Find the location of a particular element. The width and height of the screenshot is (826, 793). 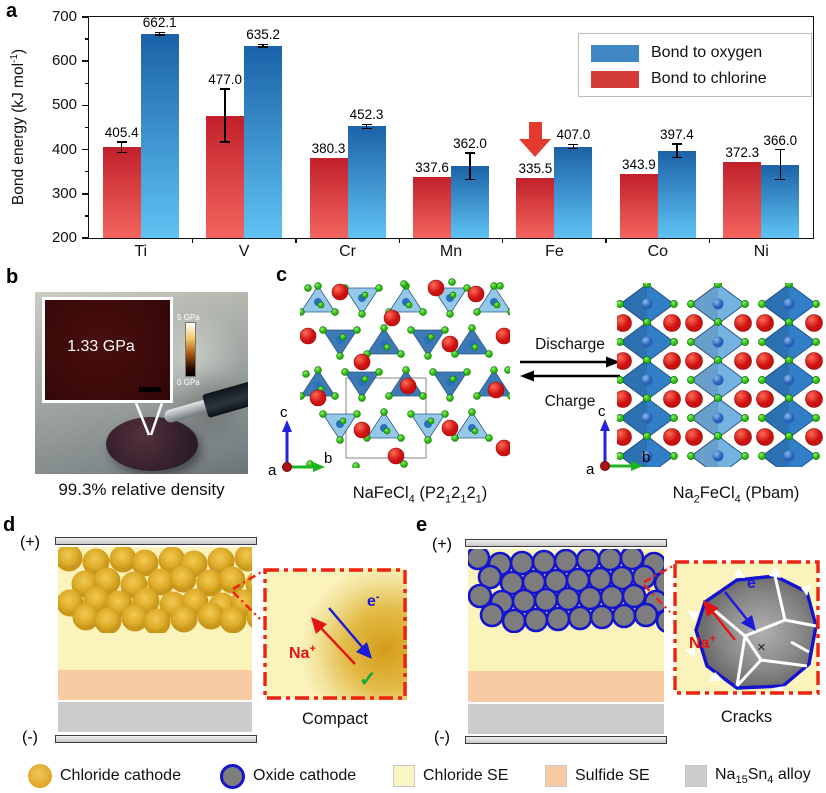

bar-Fe-oxygen is located at coordinates (573, 192).